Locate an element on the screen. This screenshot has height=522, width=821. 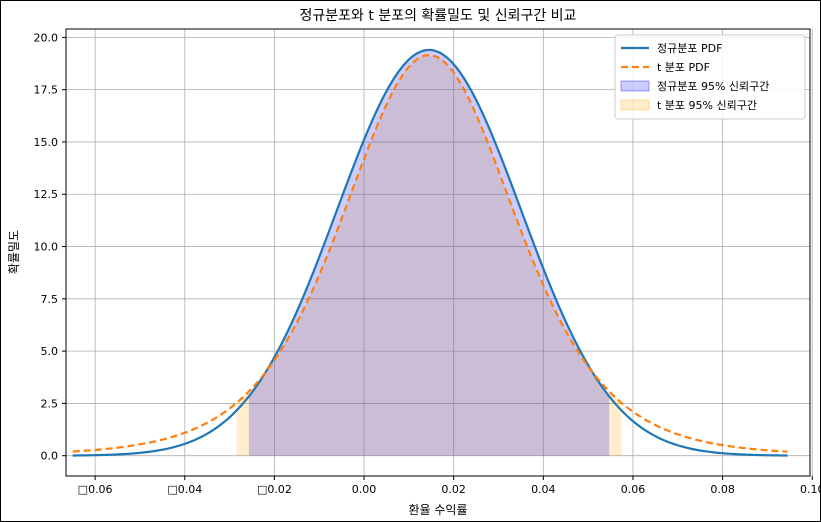
x-axis-label: 환율 수익률 is located at coordinates (437, 510).